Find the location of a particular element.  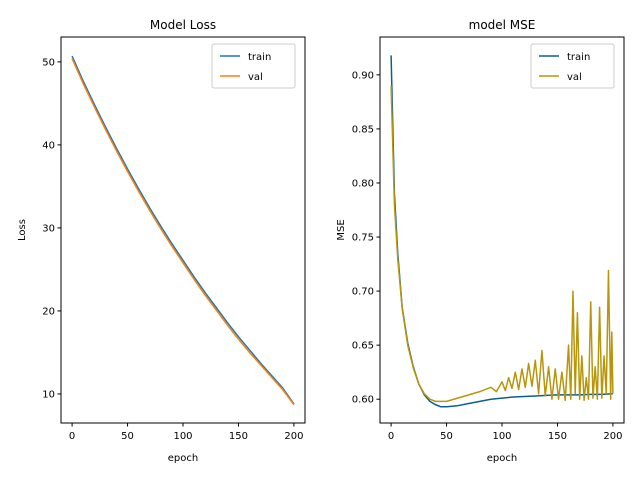

mse-chart-legend: train val is located at coordinates (572, 66).